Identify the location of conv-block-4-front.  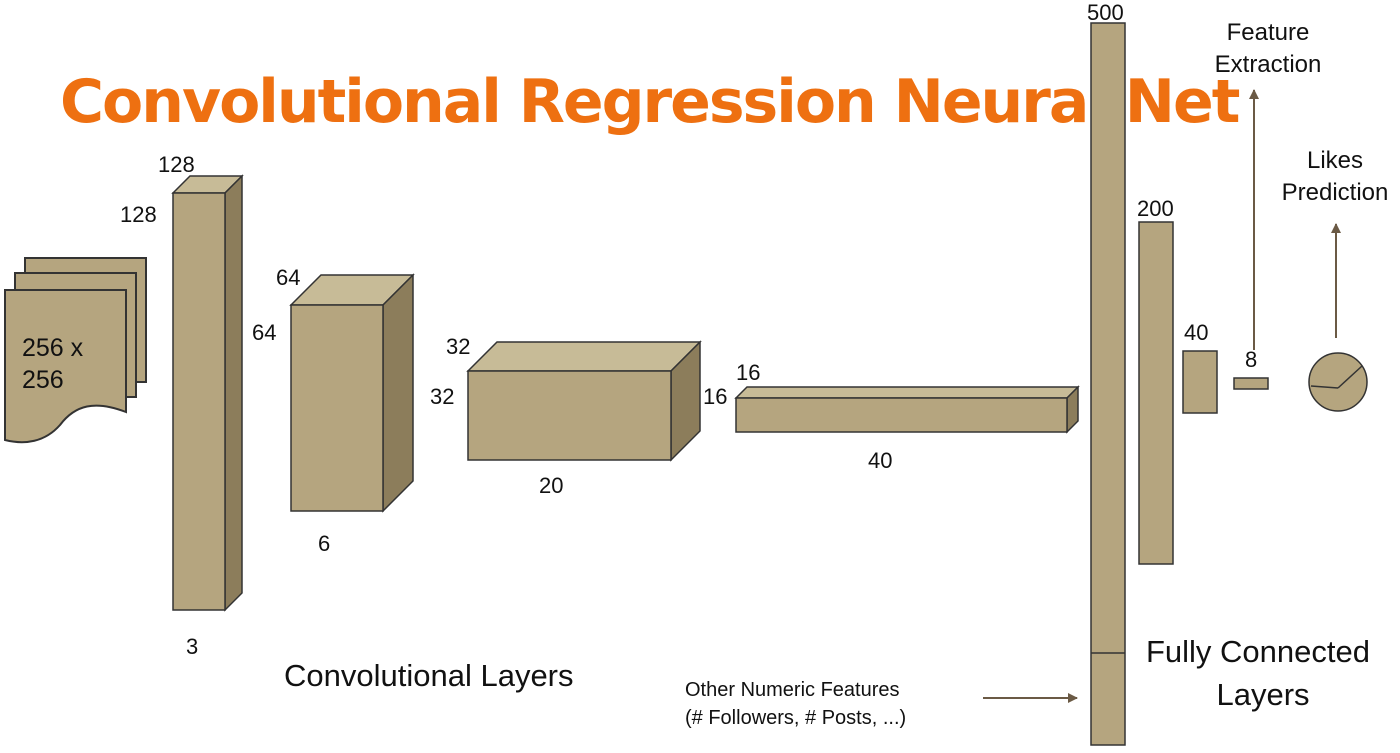
(901, 415).